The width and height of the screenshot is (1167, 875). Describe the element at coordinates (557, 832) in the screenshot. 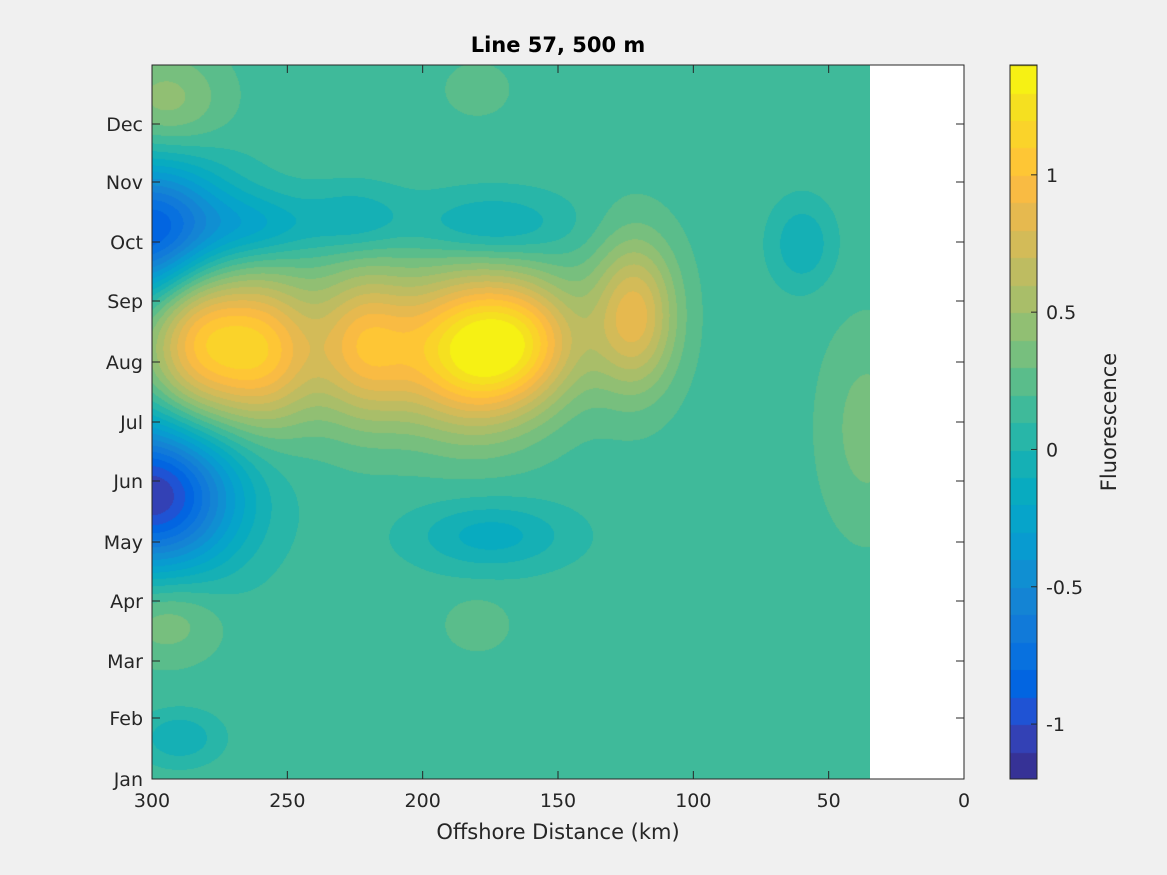

I see `x-axis-label: Offshore Distance (km)` at that location.